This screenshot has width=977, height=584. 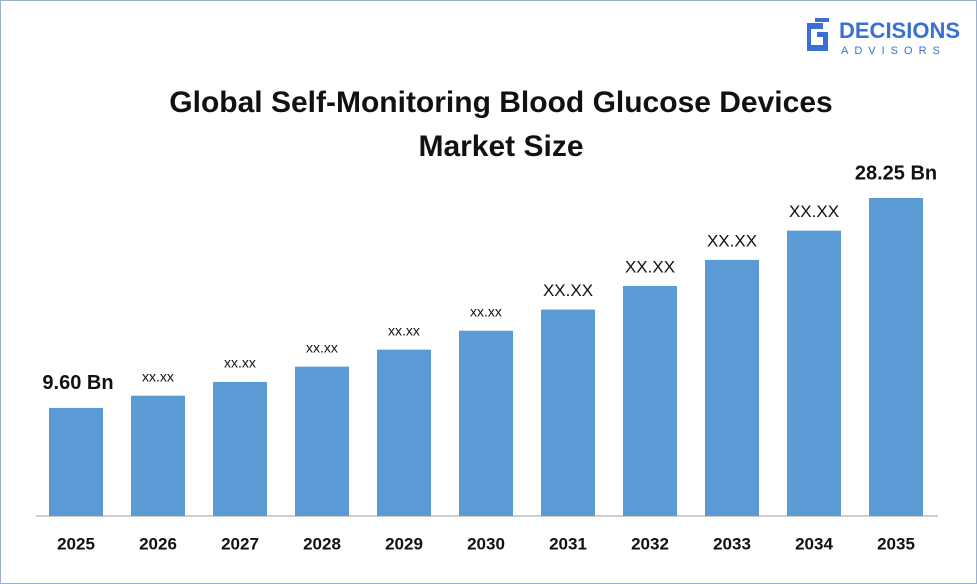 What do you see at coordinates (77, 383) in the screenshot?
I see `value-label: 9.60 Bn` at bounding box center [77, 383].